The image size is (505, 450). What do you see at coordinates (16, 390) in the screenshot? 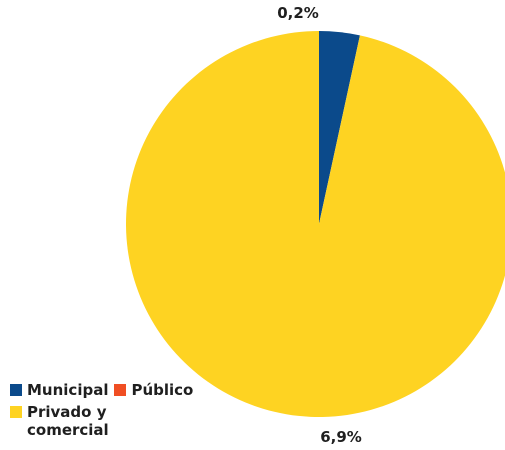
I see `legend-swatch-municipal` at bounding box center [16, 390].